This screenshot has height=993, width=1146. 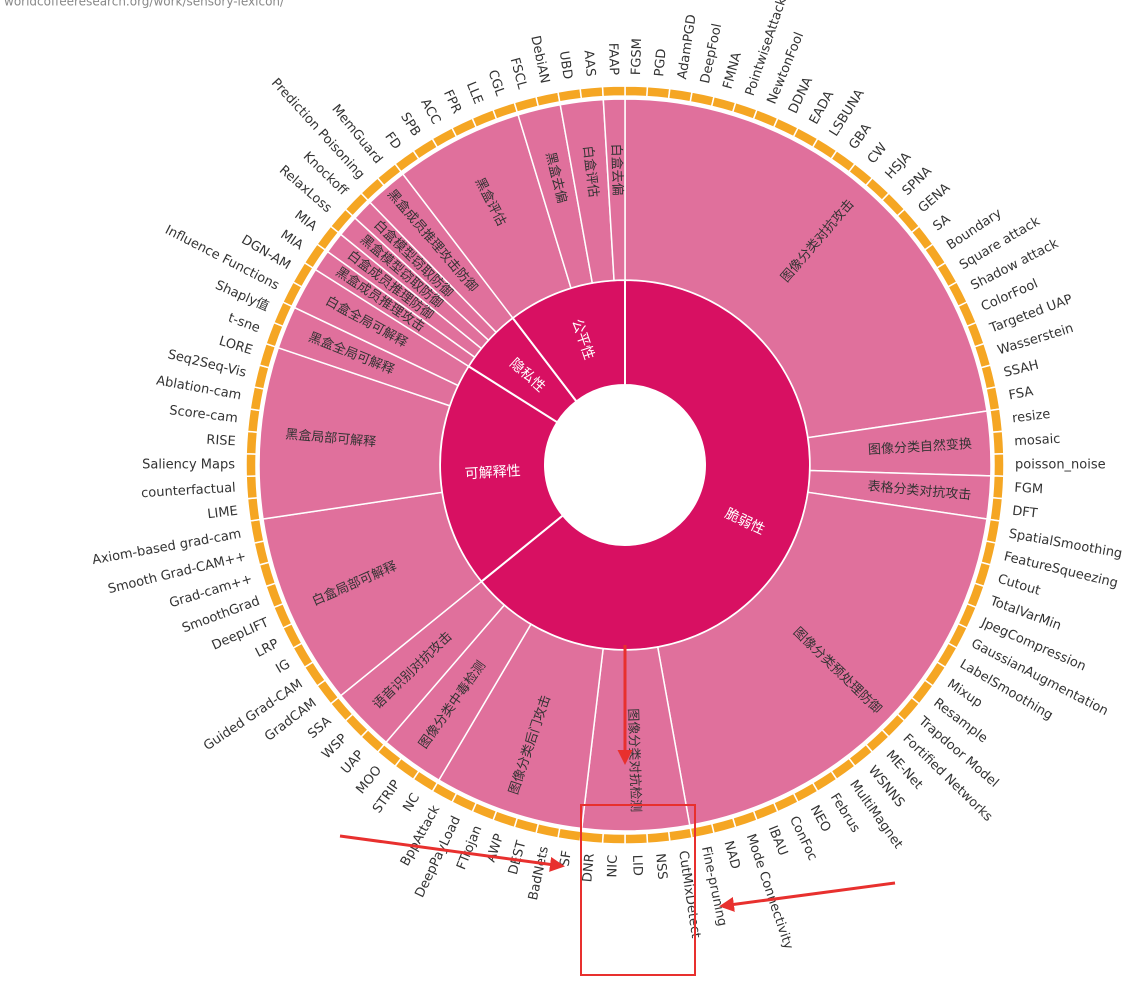 What do you see at coordinates (496, 83) in the screenshot?
I see `leaf-label: CGL` at bounding box center [496, 83].